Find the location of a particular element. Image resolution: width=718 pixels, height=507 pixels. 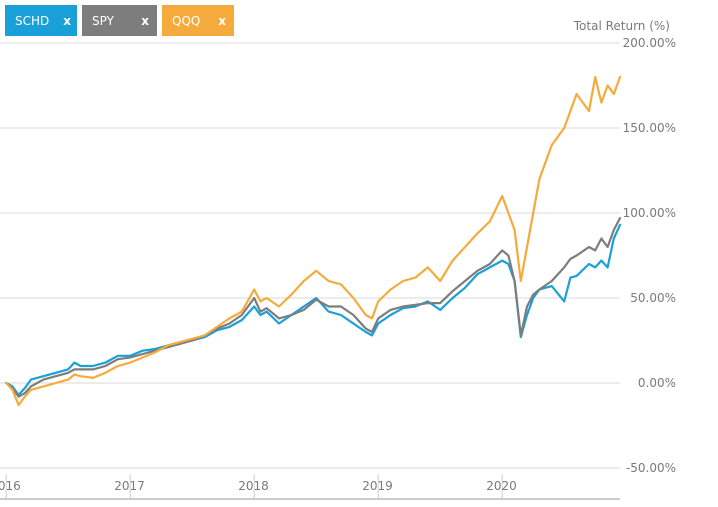

chip-label: SPY is located at coordinates (103, 20).